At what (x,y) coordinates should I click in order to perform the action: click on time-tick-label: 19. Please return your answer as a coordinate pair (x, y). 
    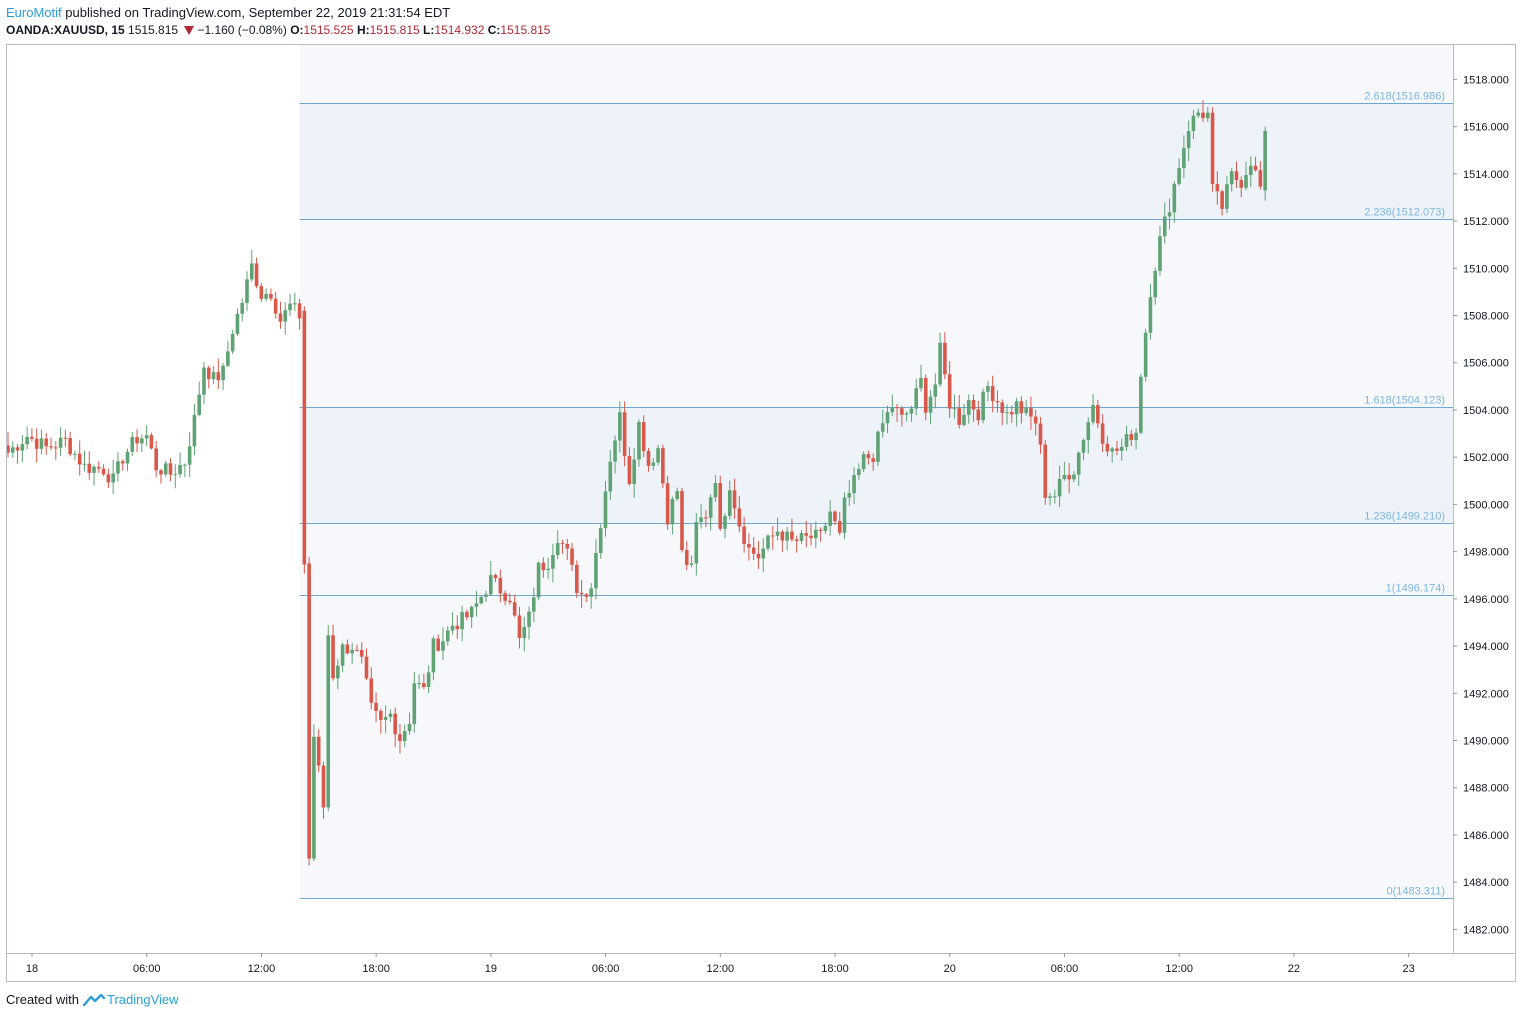
    Looking at the image, I should click on (491, 969).